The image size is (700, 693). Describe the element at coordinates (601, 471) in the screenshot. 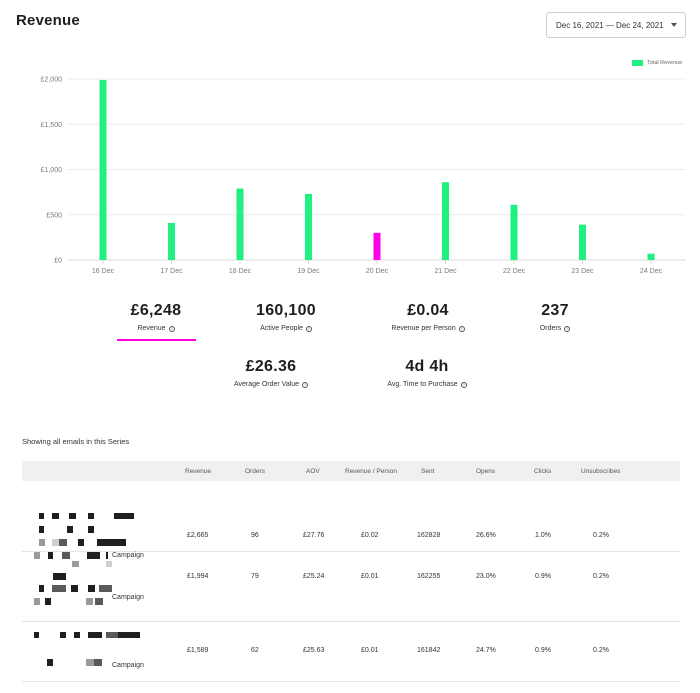

I see `column-header-unsubscribes: Unsubscribes` at that location.